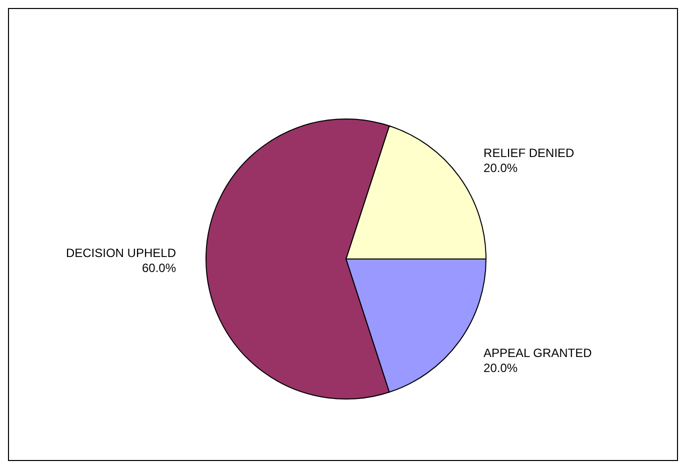  I want to click on slice-label: APPEAL GRANTED, so click(538, 353).